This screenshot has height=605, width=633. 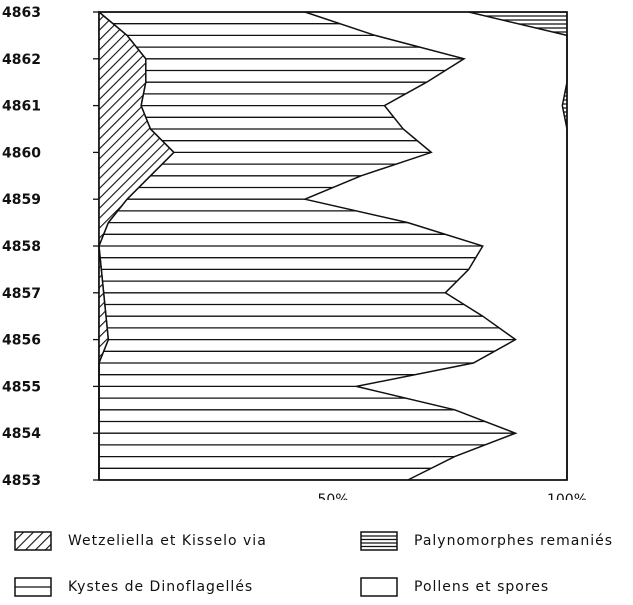 I want to click on legend-item-palynomorphes: Palynomorphes remaniés, so click(x=486, y=541).